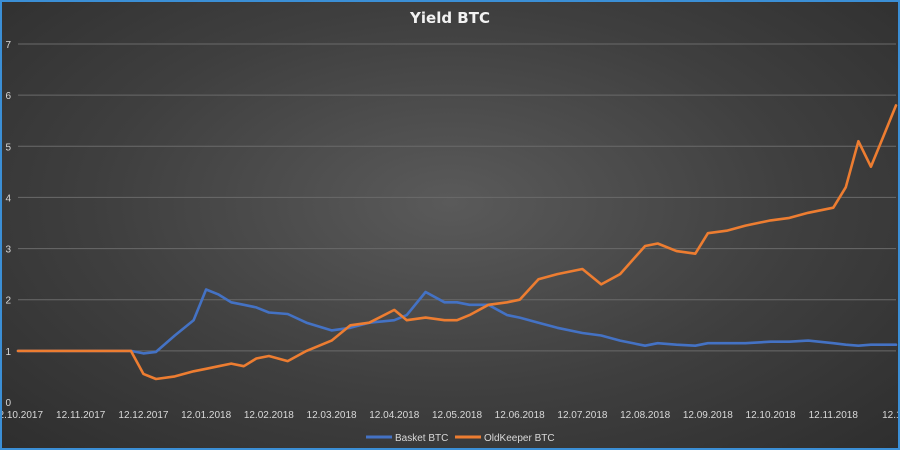 Image resolution: width=900 pixels, height=450 pixels. Describe the element at coordinates (8, 45) in the screenshot. I see `y-tick-label: 7` at that location.